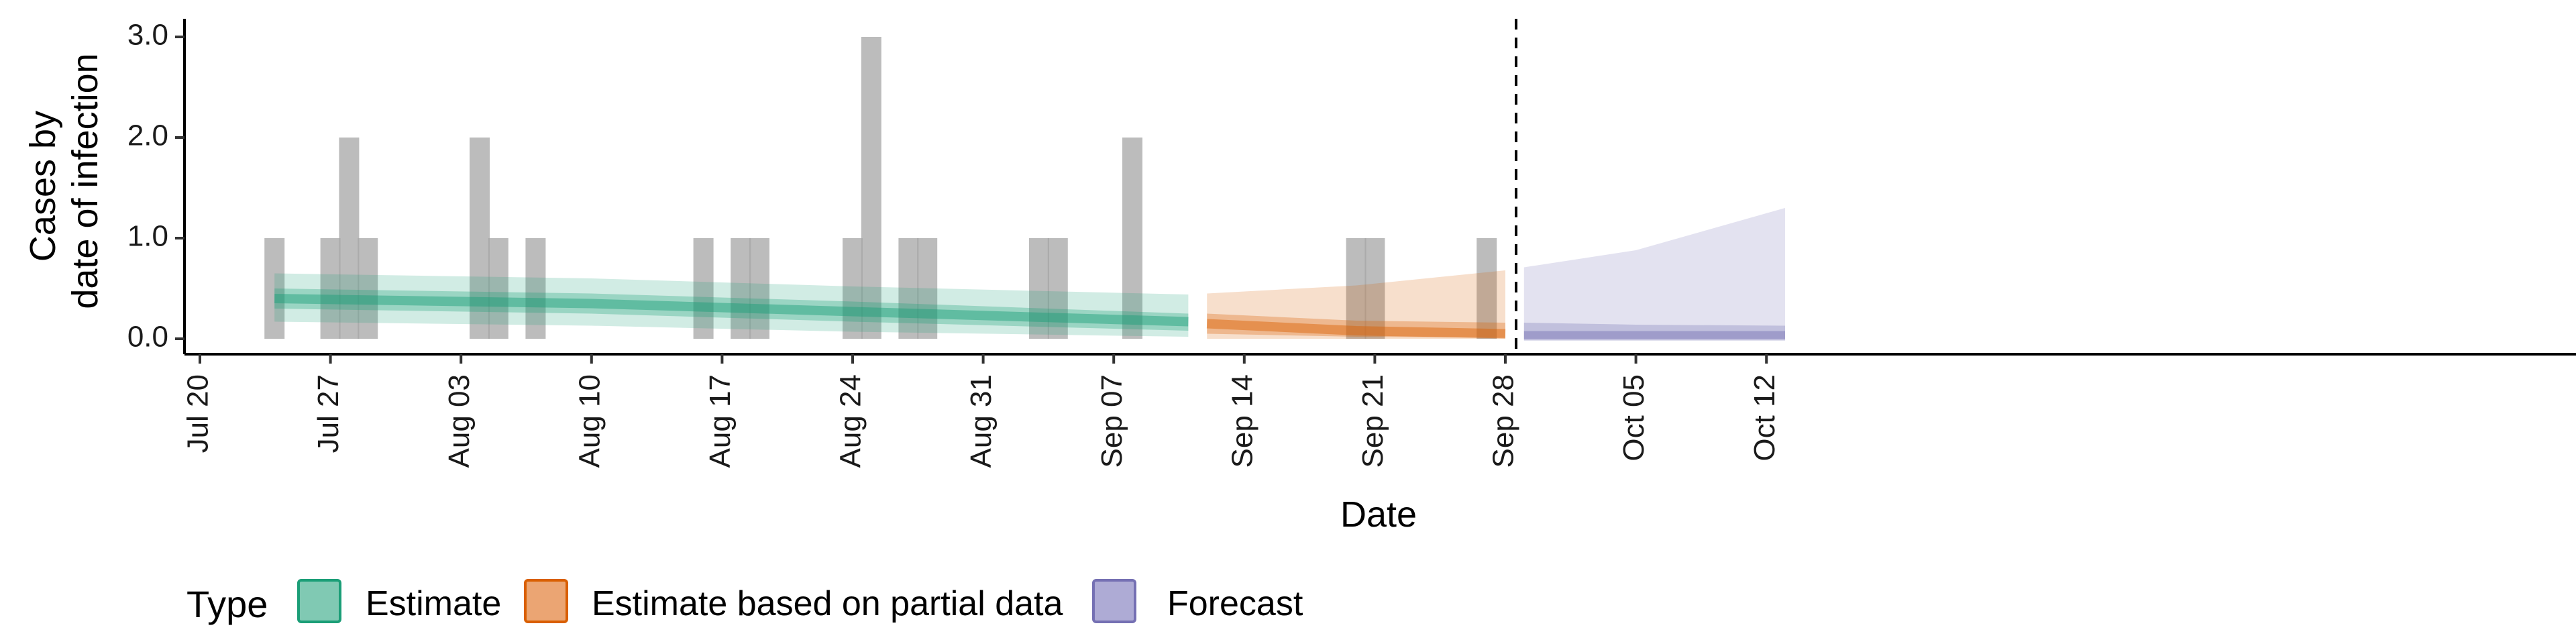  Describe the element at coordinates (1114, 601) in the screenshot. I see `legend-key-forecast` at that location.